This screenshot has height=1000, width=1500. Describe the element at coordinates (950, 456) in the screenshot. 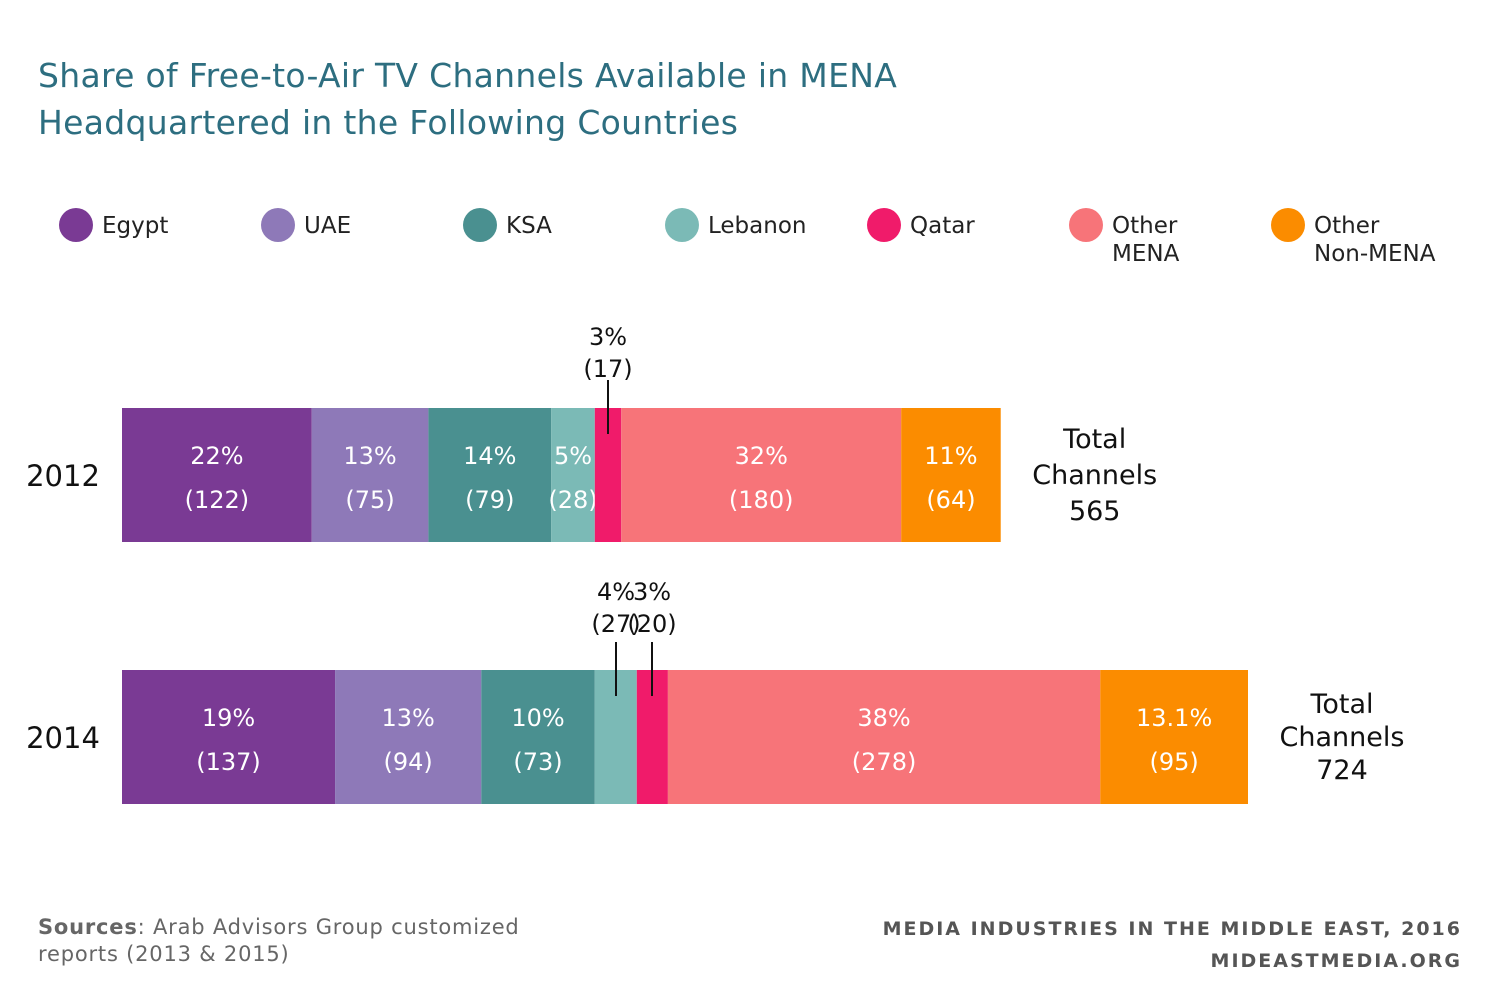

I see `data-label-pct-2012-other-non-mena: 11%` at that location.